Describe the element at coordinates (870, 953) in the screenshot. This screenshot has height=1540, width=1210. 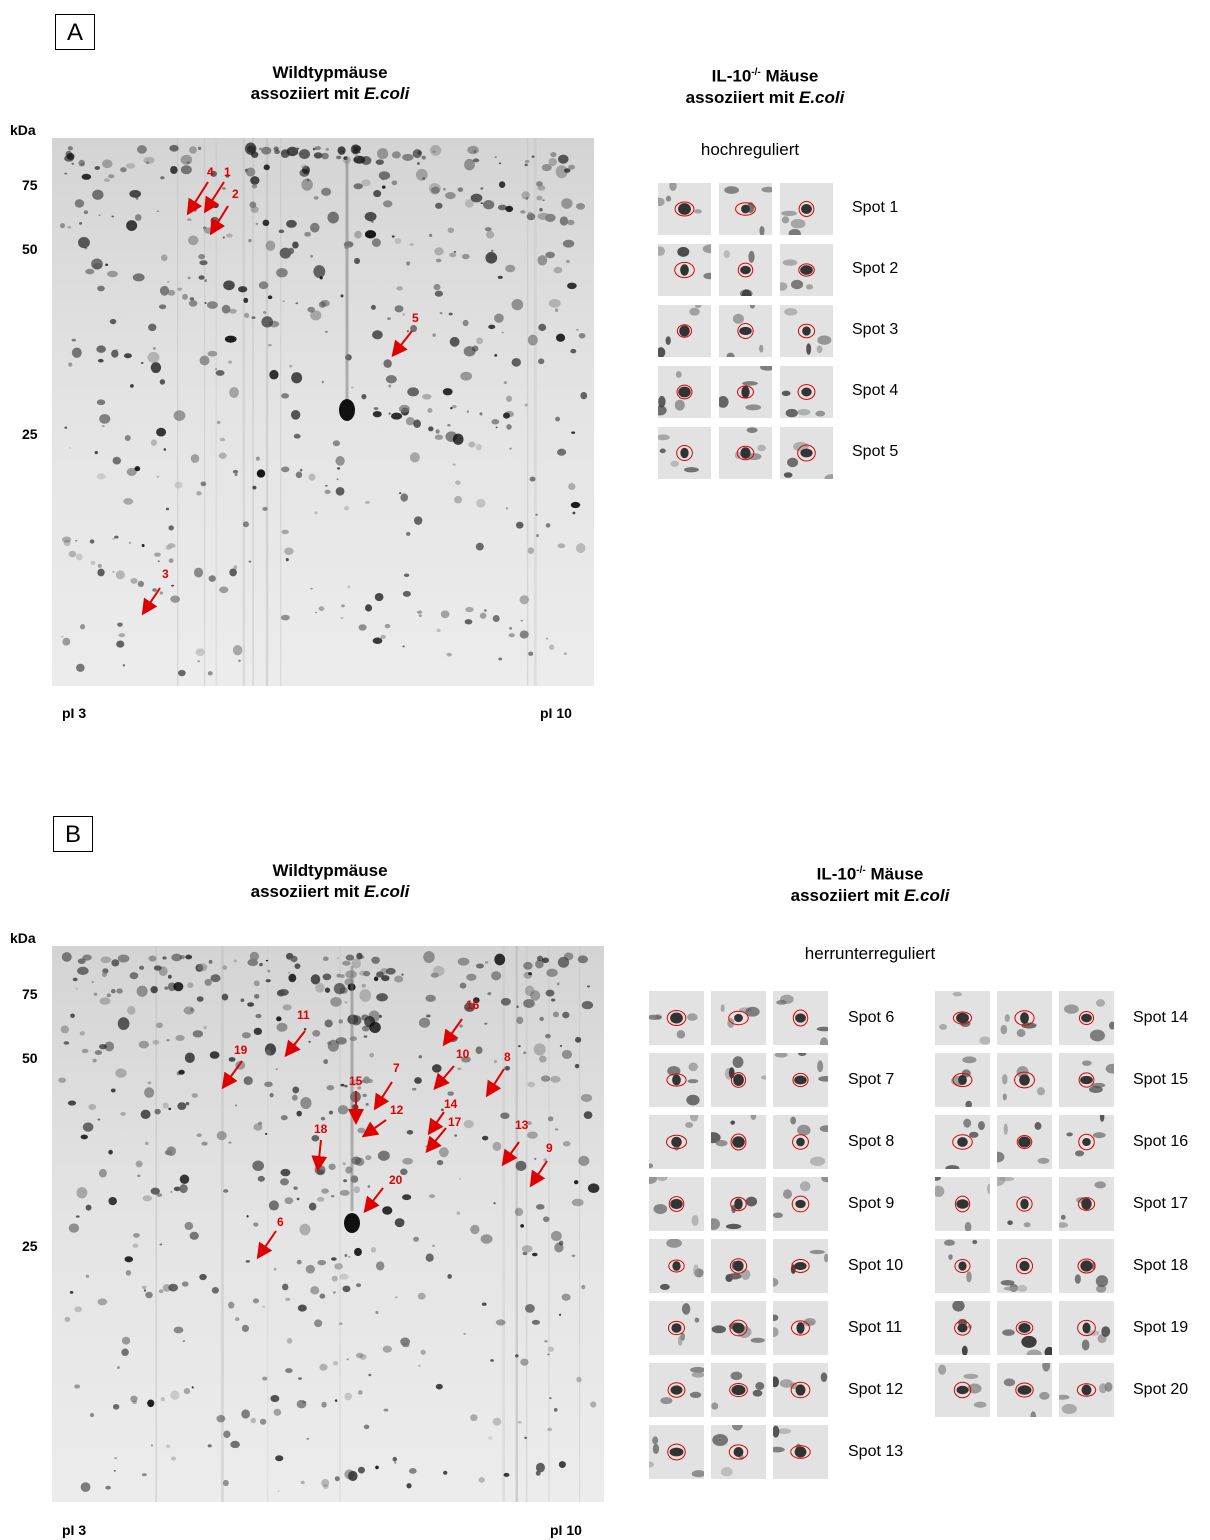
I see `subtitle-herrunterreguliert: herrunterreguliert` at that location.